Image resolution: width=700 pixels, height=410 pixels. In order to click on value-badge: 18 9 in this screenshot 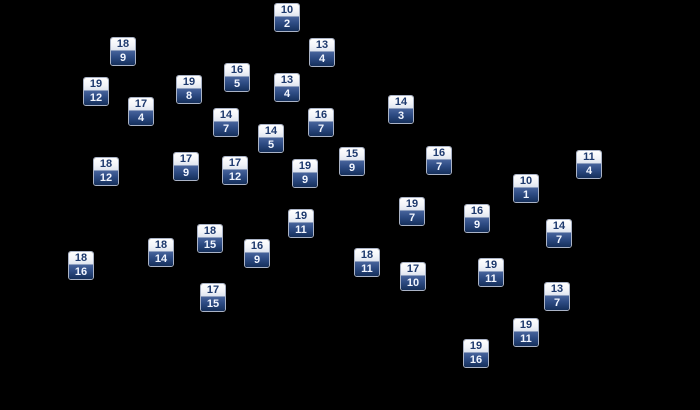, I will do `click(123, 51)`.